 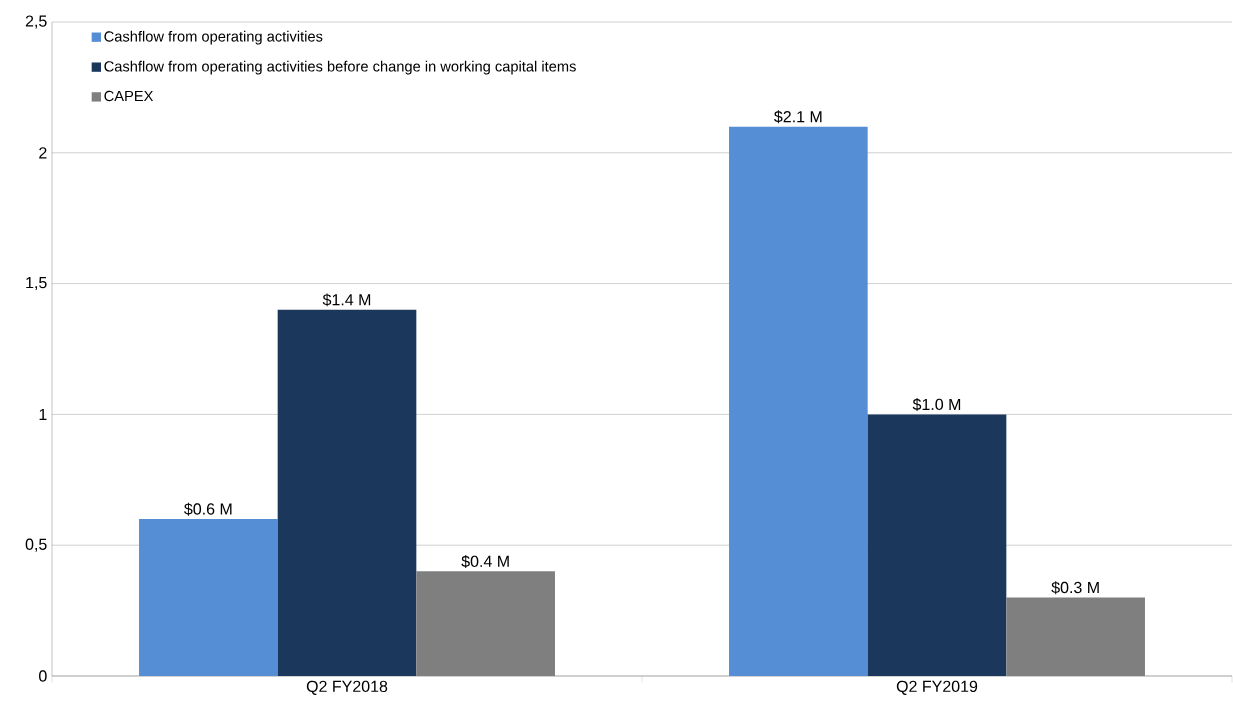 I want to click on data-label: $0.6 M, so click(x=208, y=509).